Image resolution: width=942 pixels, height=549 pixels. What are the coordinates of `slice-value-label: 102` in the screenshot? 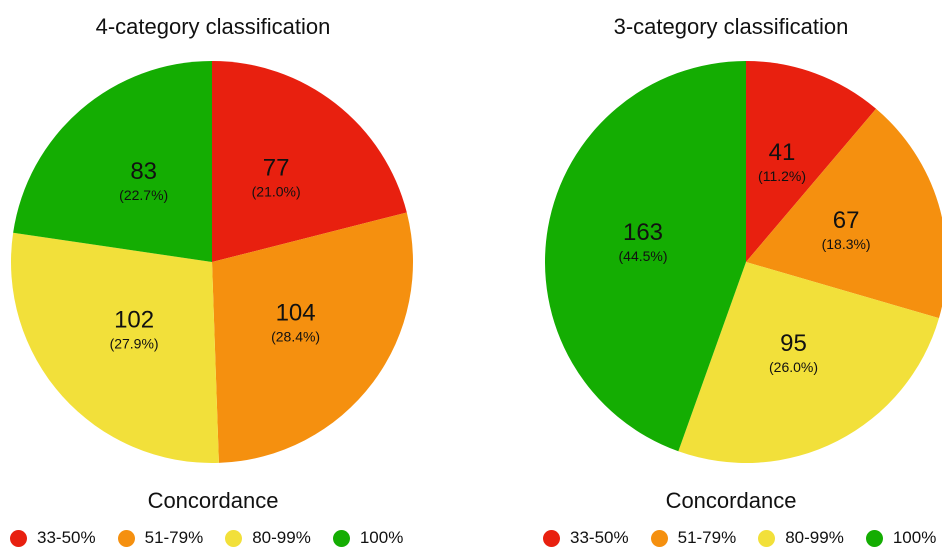 It's located at (134, 320).